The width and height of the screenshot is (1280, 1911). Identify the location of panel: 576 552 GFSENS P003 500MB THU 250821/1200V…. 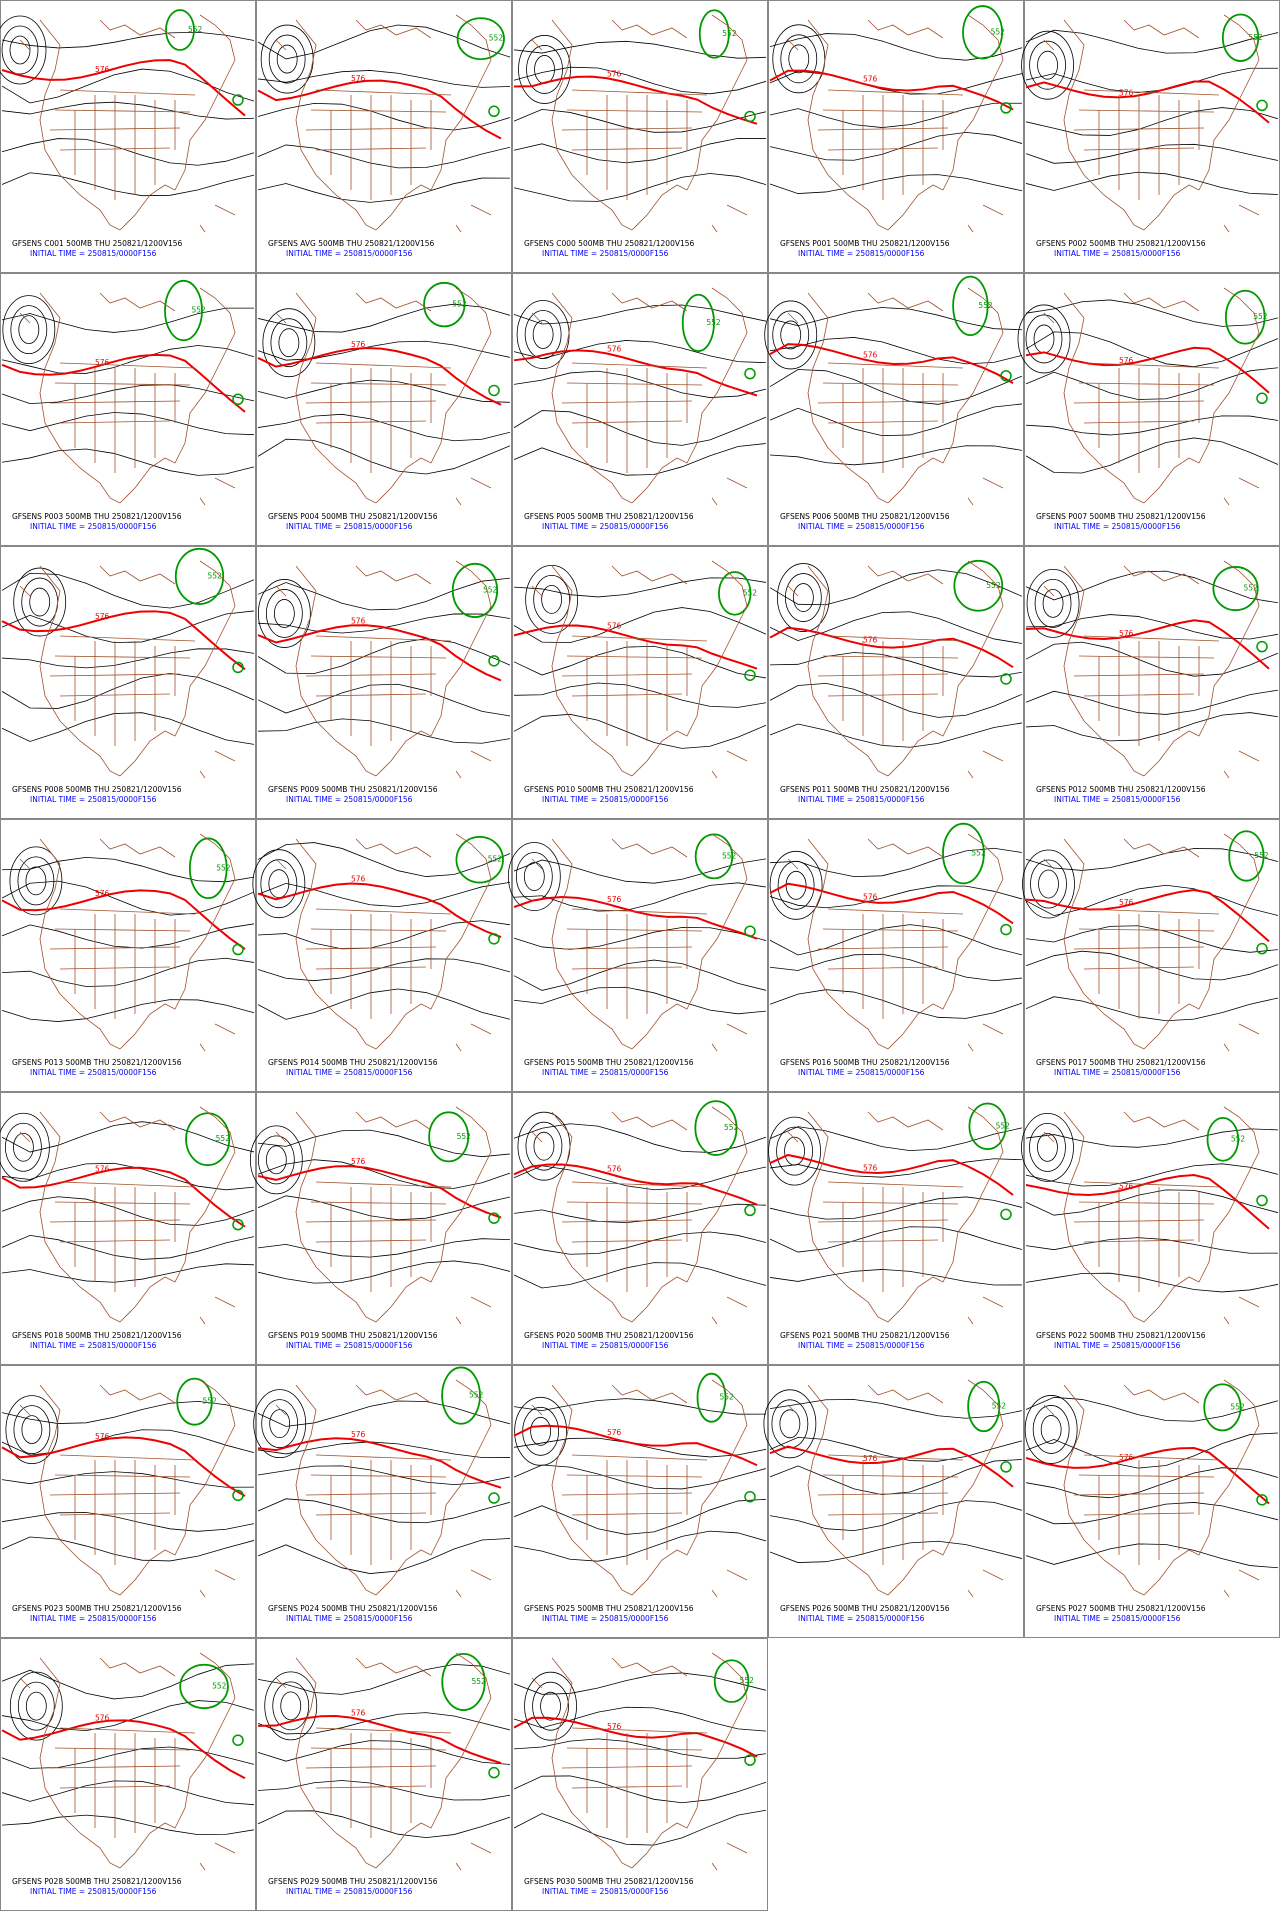
(128, 409).